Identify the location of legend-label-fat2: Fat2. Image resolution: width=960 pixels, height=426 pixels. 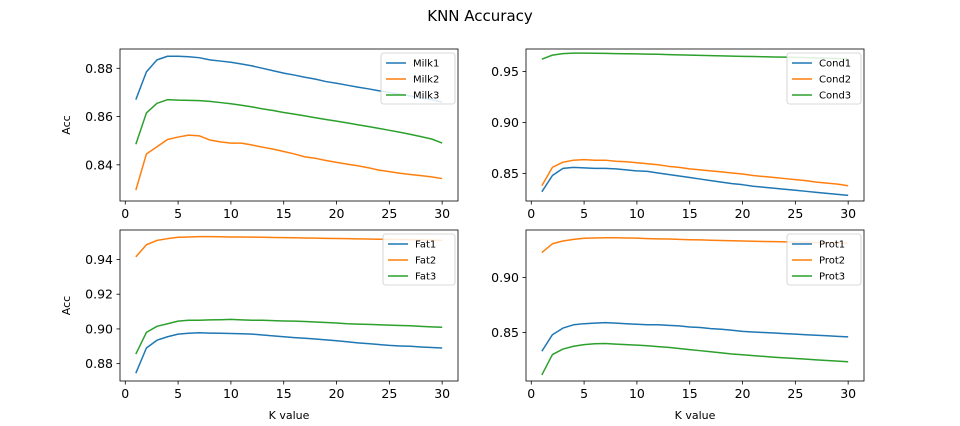
(425, 261).